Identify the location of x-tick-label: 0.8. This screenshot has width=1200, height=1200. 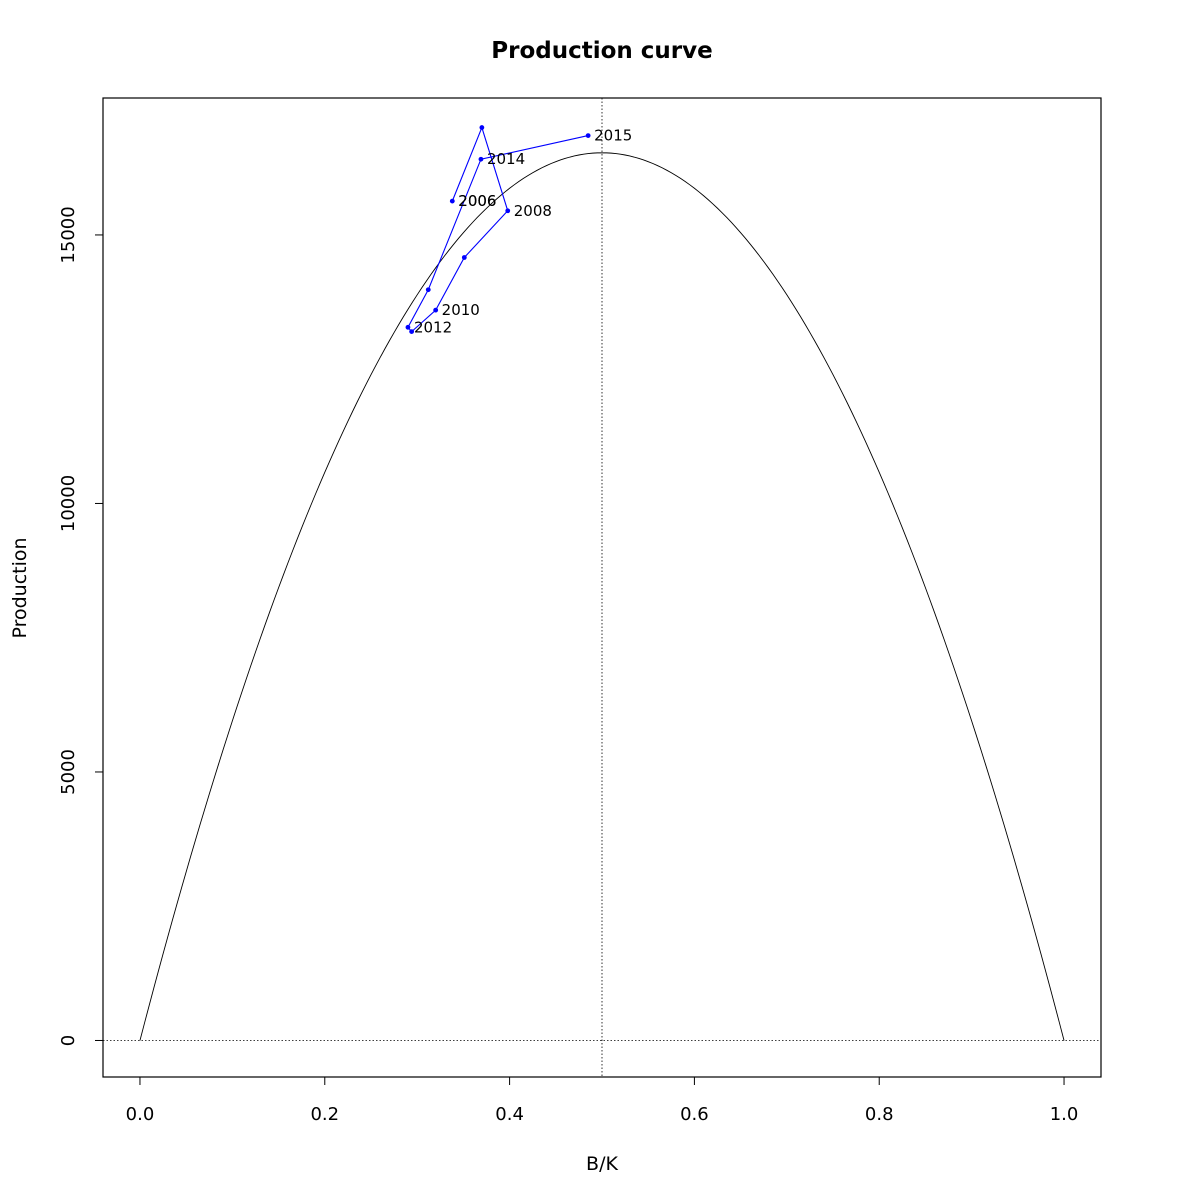
(879, 1114).